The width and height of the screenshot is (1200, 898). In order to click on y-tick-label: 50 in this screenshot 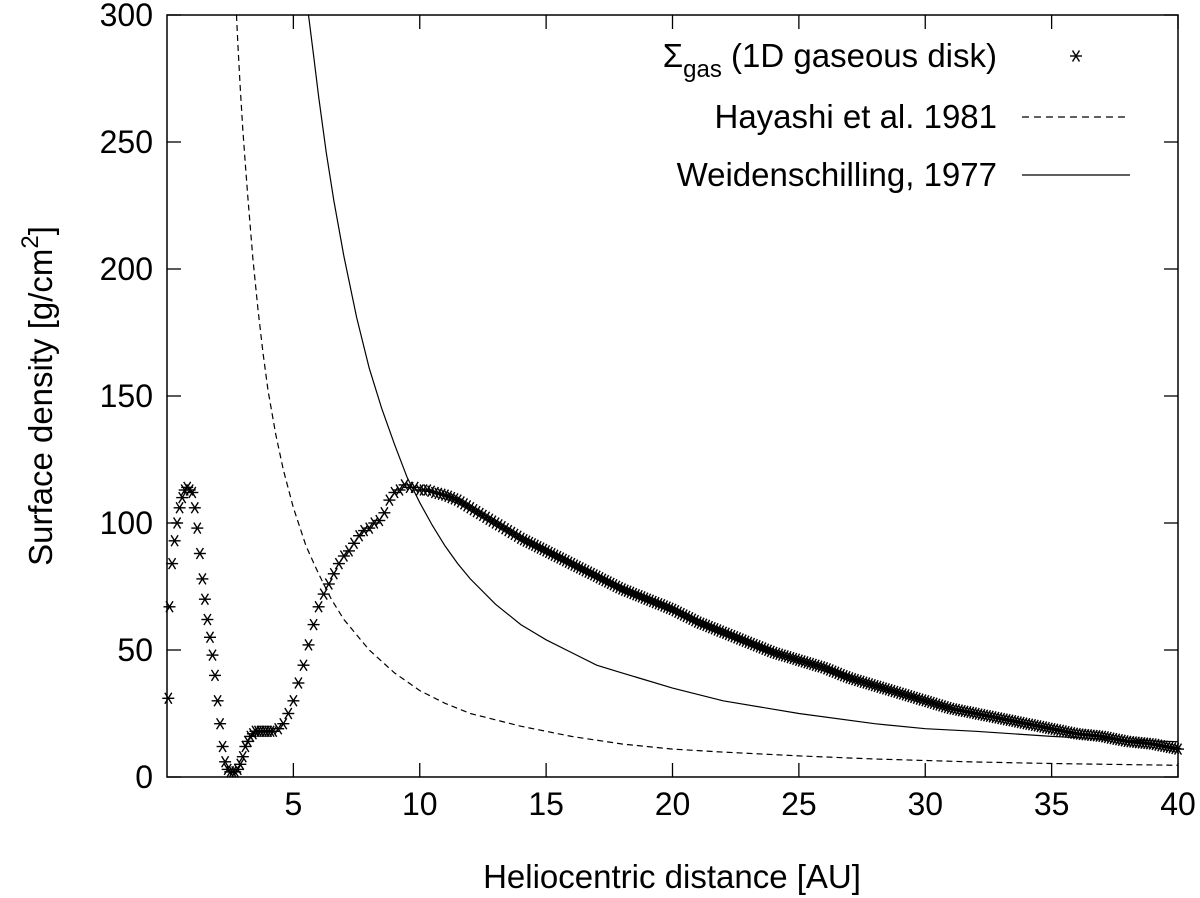, I will do `click(135, 650)`.